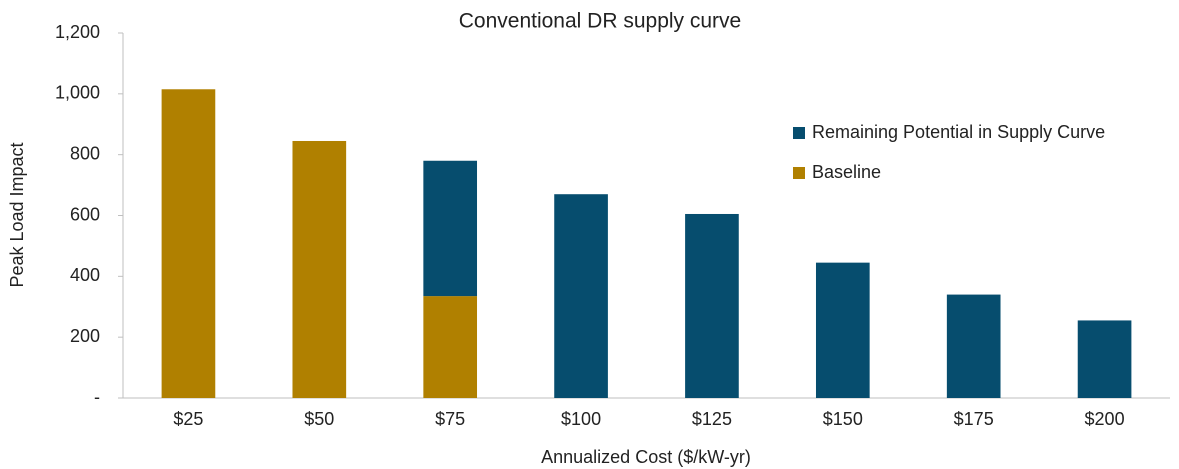  Describe the element at coordinates (188, 419) in the screenshot. I see `x-tick-label: $25` at that location.